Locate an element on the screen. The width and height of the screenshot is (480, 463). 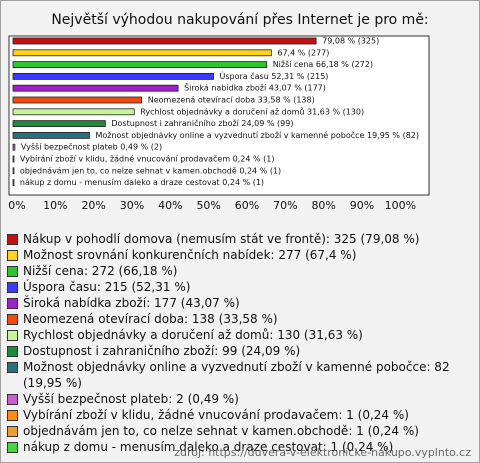
value-label: Neomezená otevírací doba 33,58 % (138) is located at coordinates (231, 100).